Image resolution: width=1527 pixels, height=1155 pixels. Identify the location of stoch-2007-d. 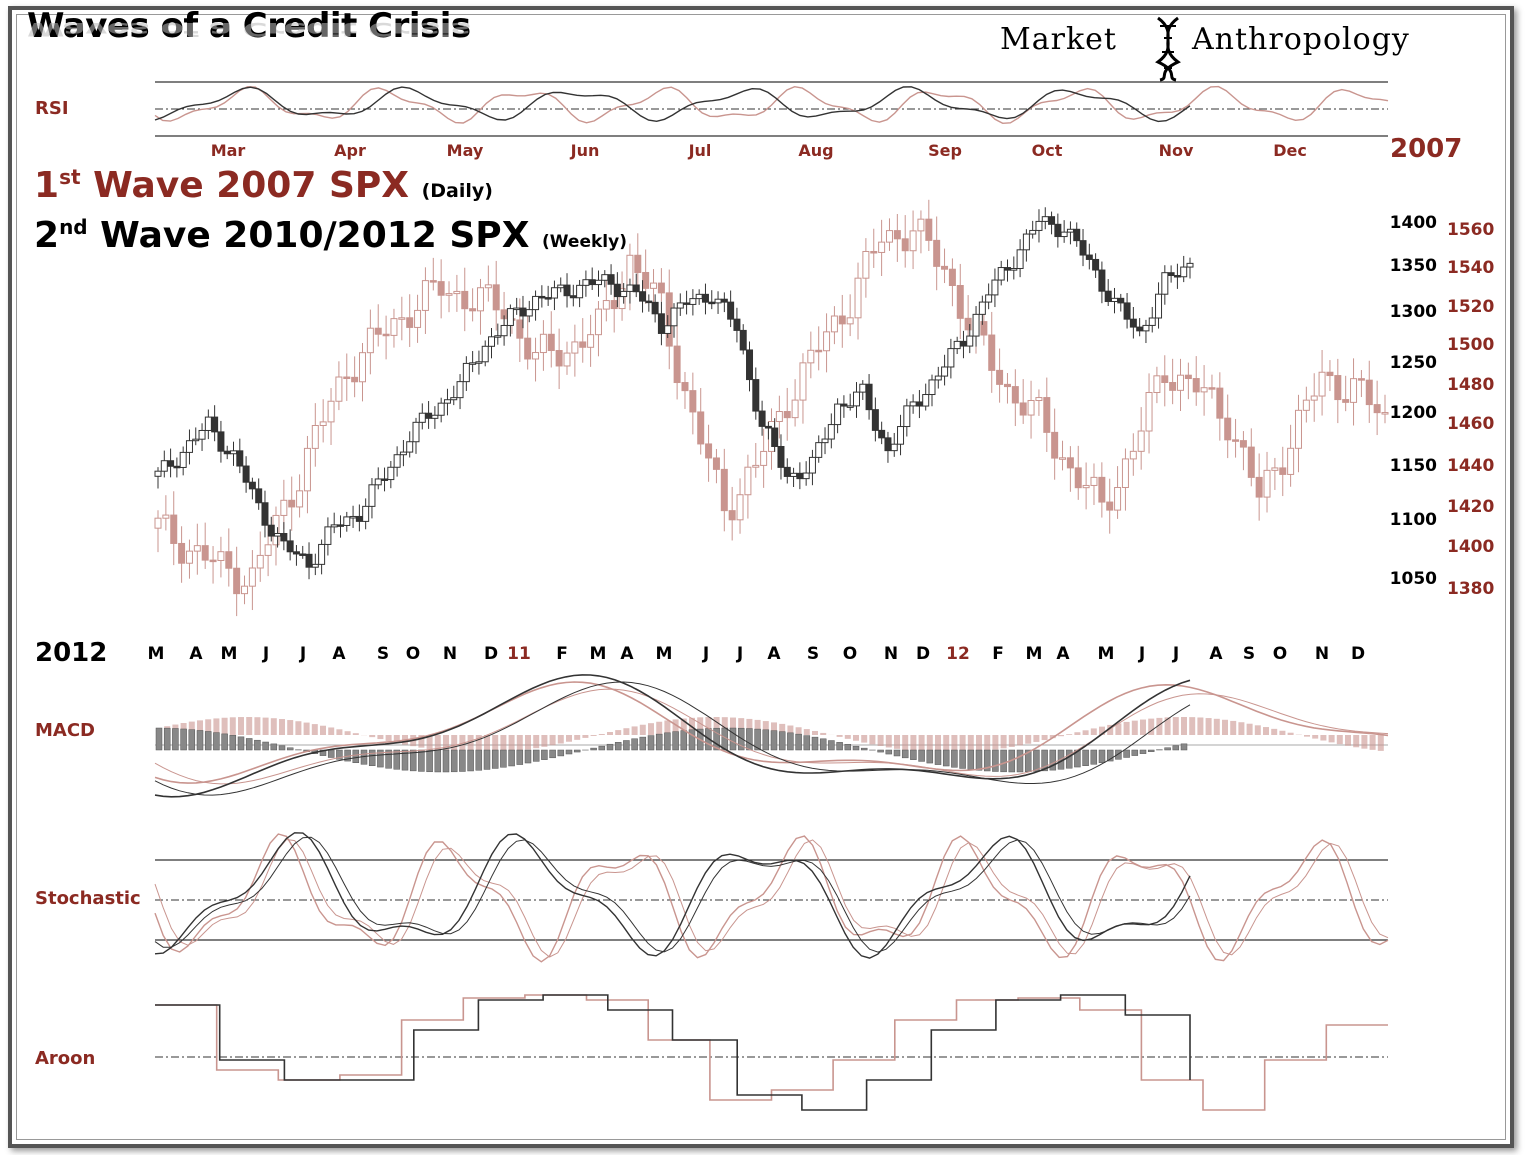
(771, 898).